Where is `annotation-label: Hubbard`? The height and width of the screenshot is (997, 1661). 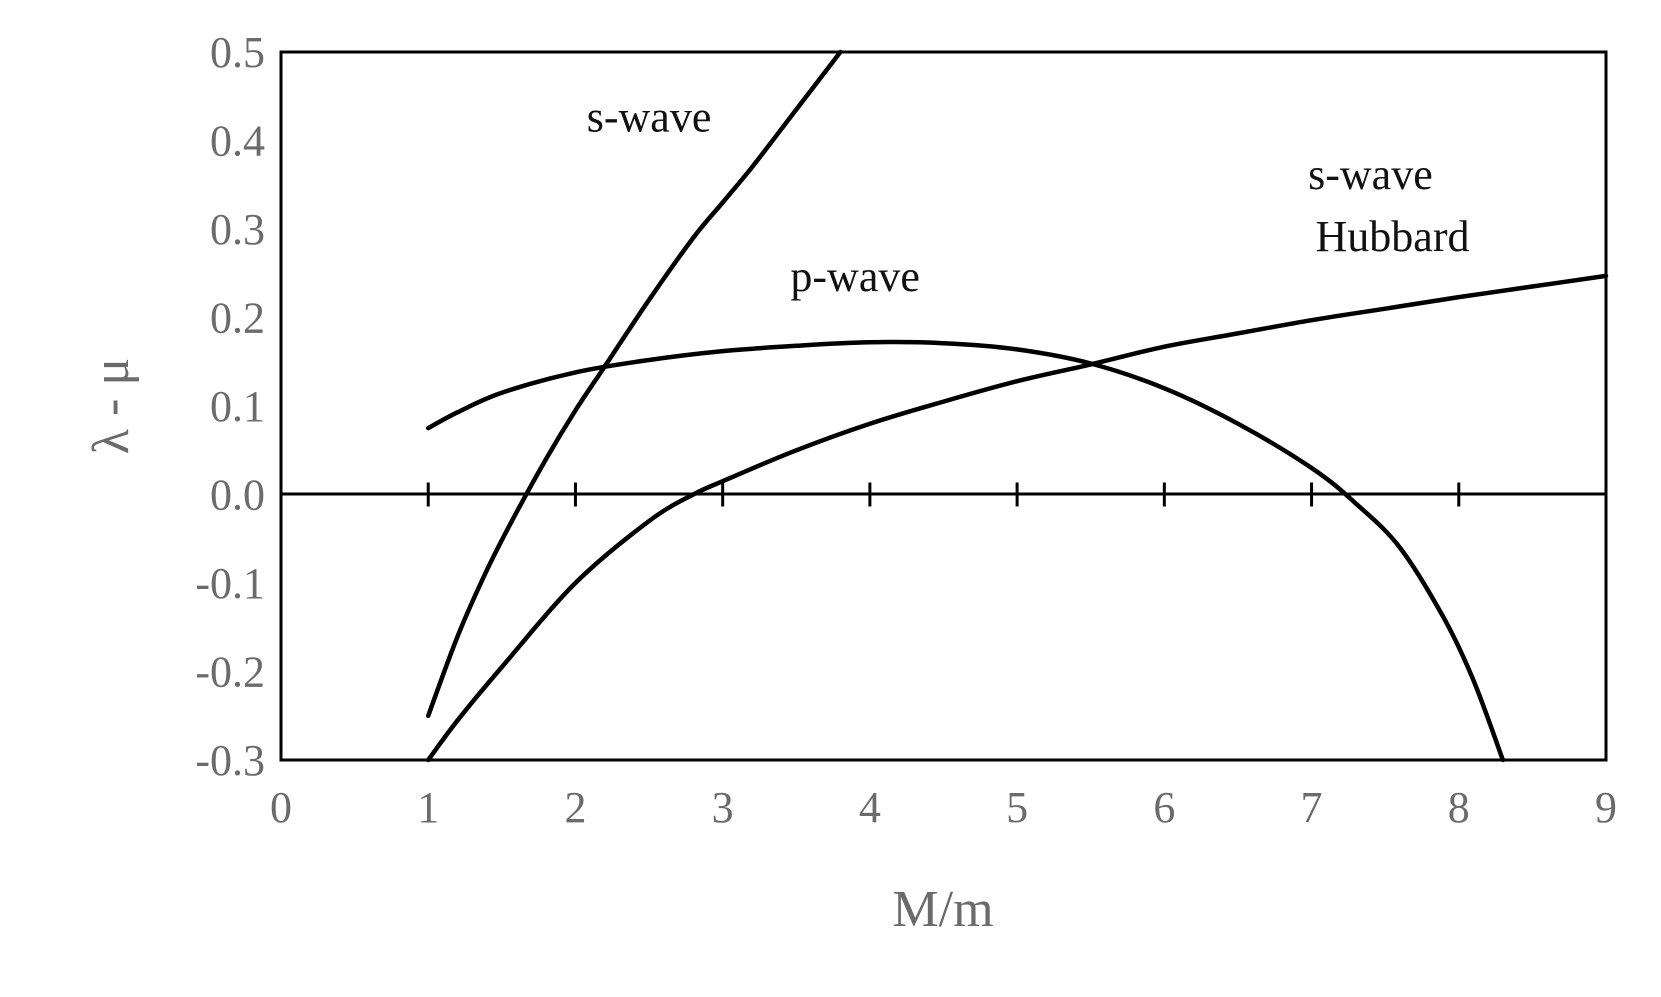 annotation-label: Hubbard is located at coordinates (1393, 236).